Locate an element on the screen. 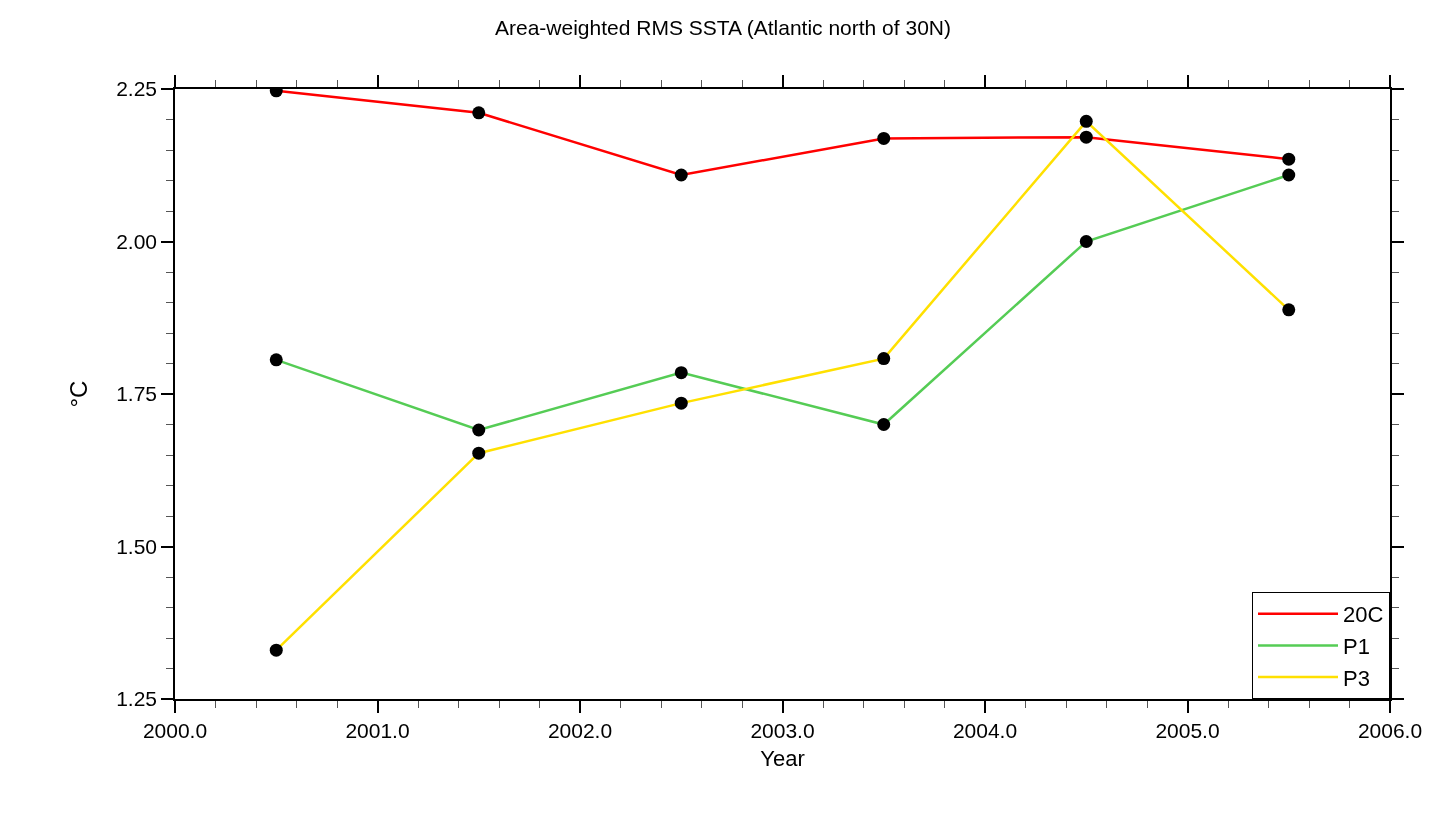 This screenshot has width=1446, height=826. legend-label: 20C is located at coordinates (1363, 615).